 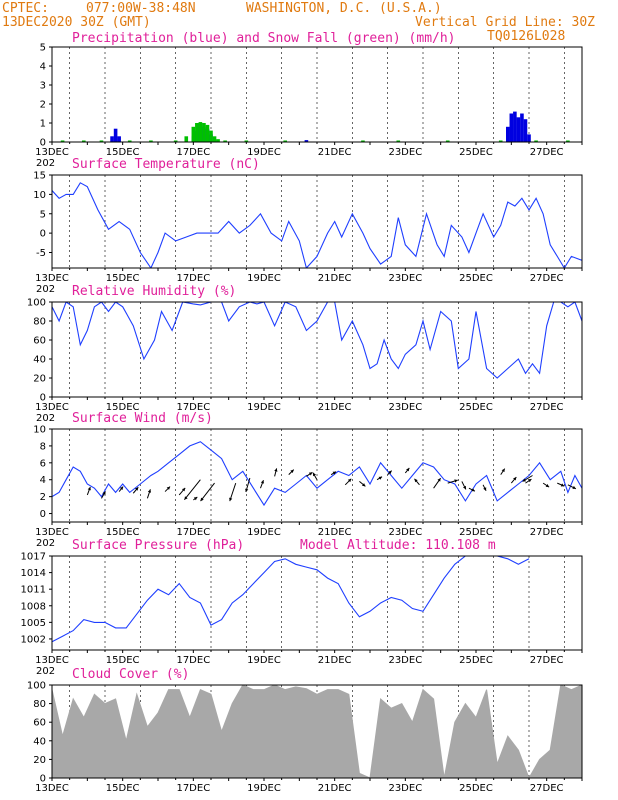 I want to click on y-tick-label: 2, so click(x=43, y=497).